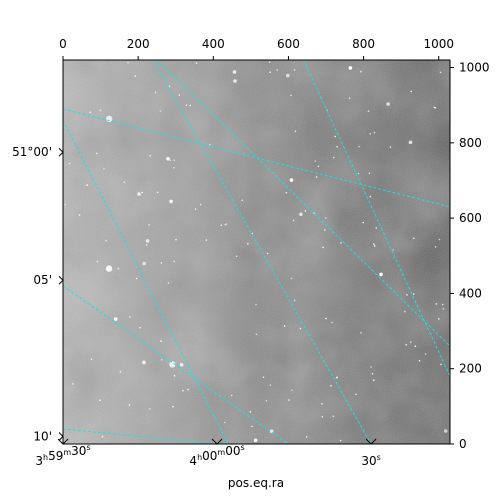 This screenshot has height=500, width=500. Describe the element at coordinates (470, 143) in the screenshot. I see `right-tick-label: 800` at that location.